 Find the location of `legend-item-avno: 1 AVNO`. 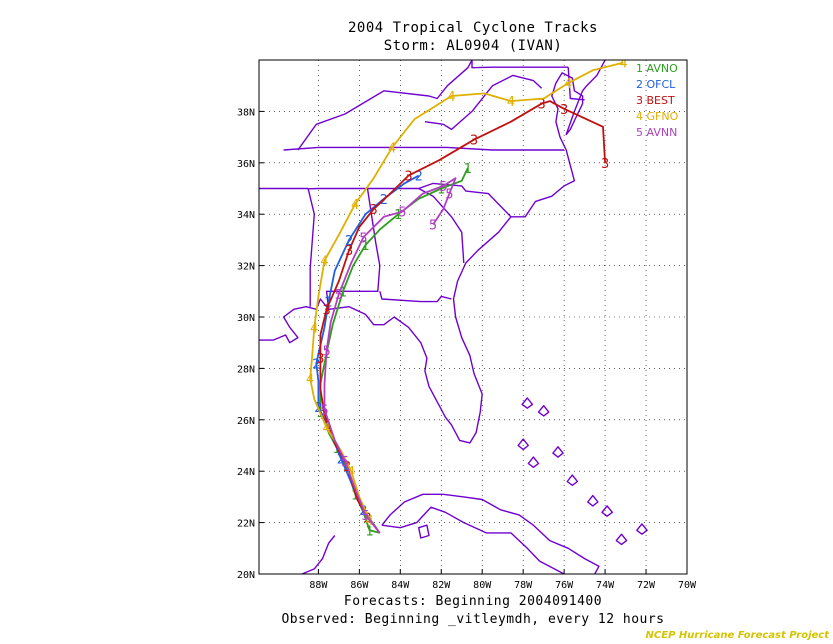

legend-item-avno: 1 AVNO is located at coordinates (657, 68).